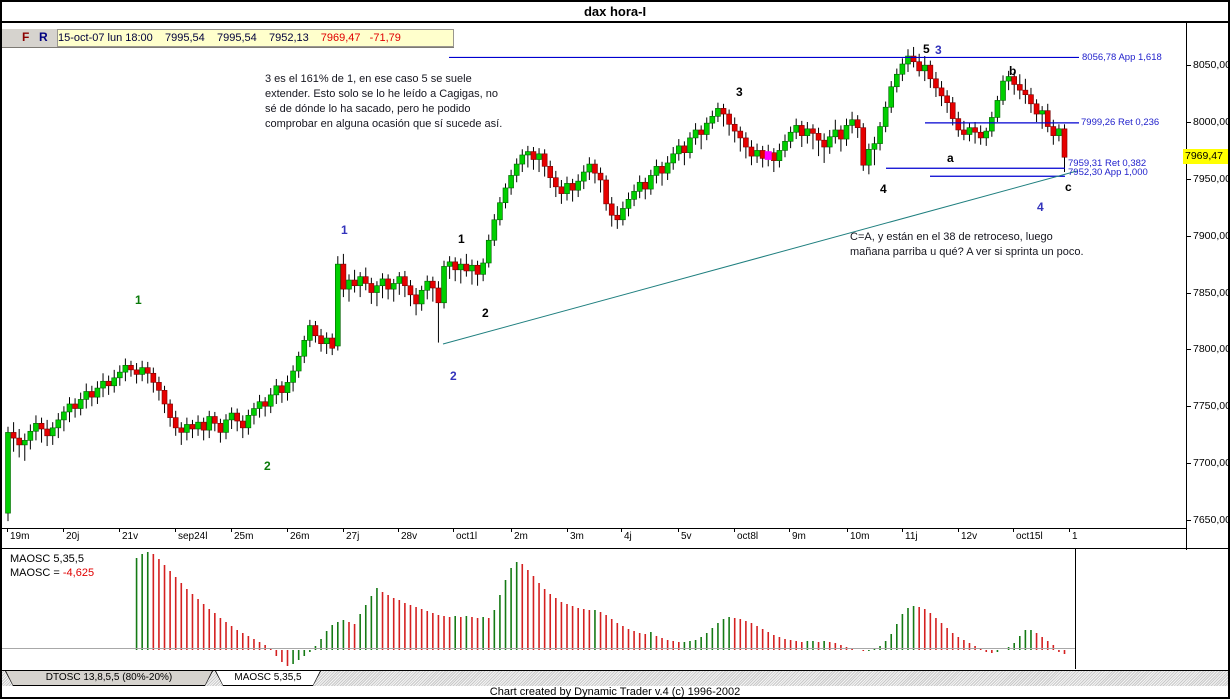 Image resolution: width=1230 pixels, height=699 pixels. Describe the element at coordinates (78, 573) in the screenshot. I see `oscillator-value-number: -4,625` at that location.